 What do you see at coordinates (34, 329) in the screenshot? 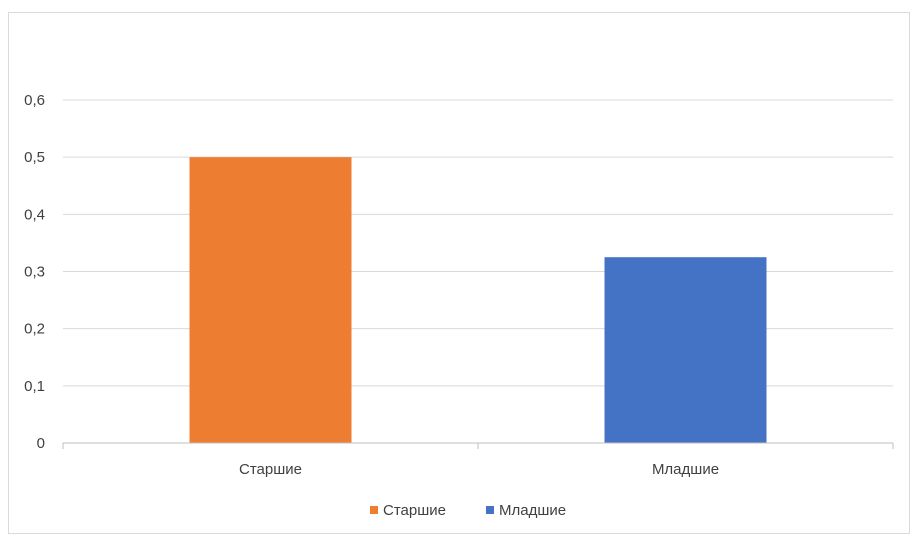
I see `y-tick-label: 0,2` at bounding box center [34, 329].